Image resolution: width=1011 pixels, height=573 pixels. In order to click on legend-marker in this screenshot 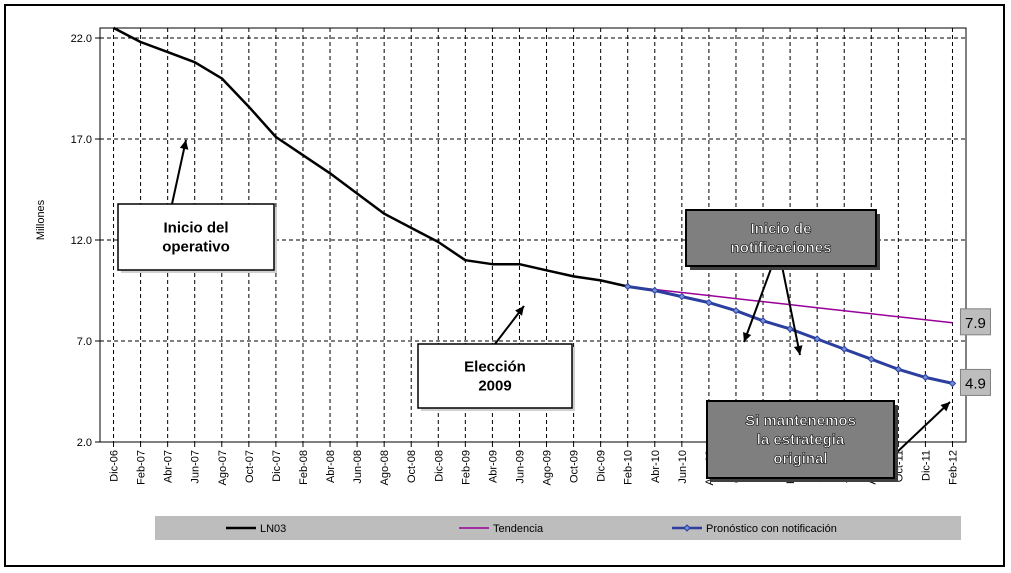, I will do `click(687, 528)`.